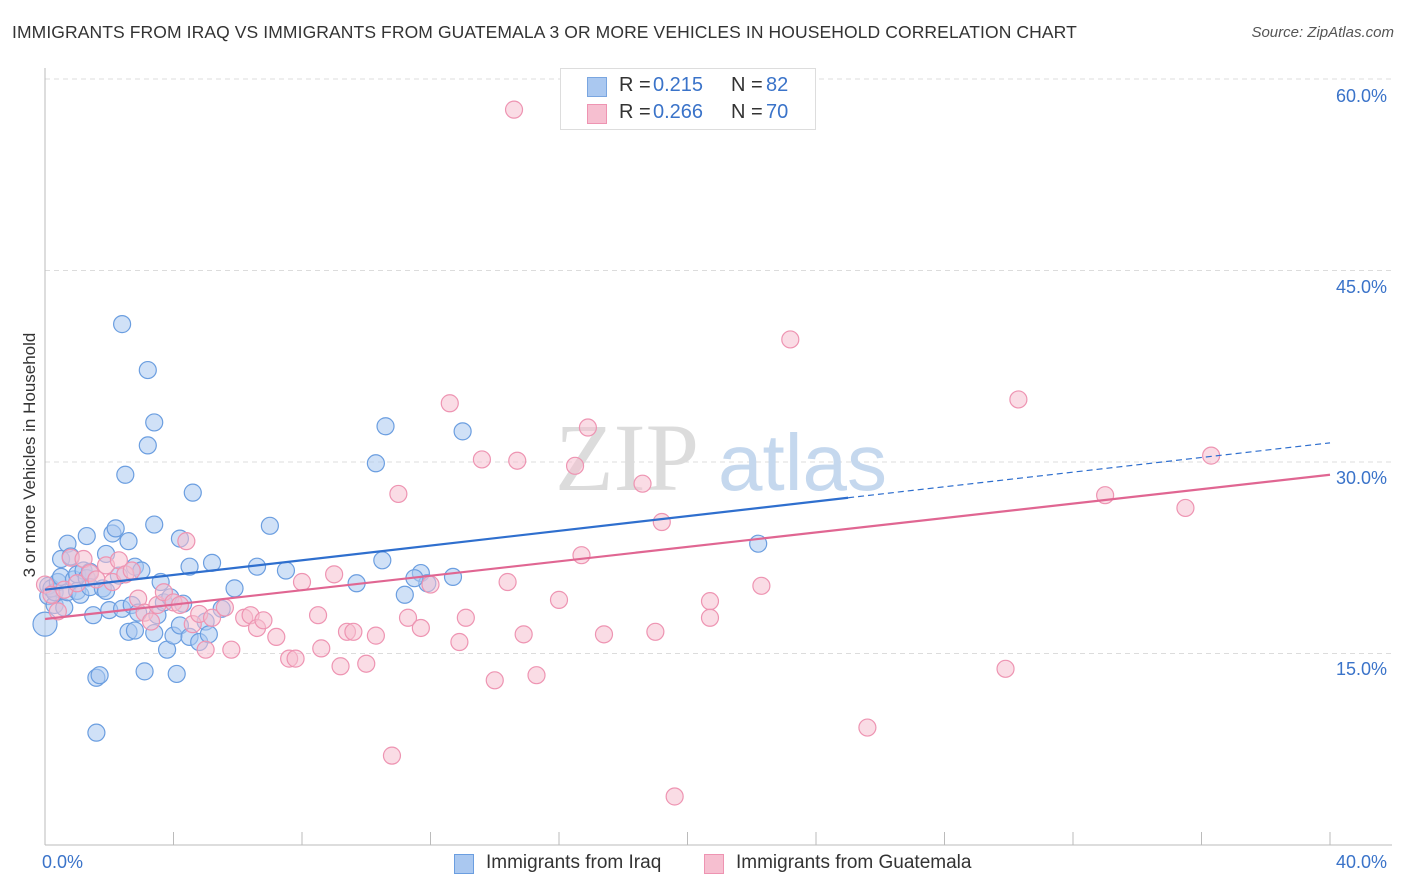 The width and height of the screenshot is (1406, 892). What do you see at coordinates (1362, 862) in the screenshot?
I see `x-tick-max: 40.0%` at bounding box center [1362, 862].